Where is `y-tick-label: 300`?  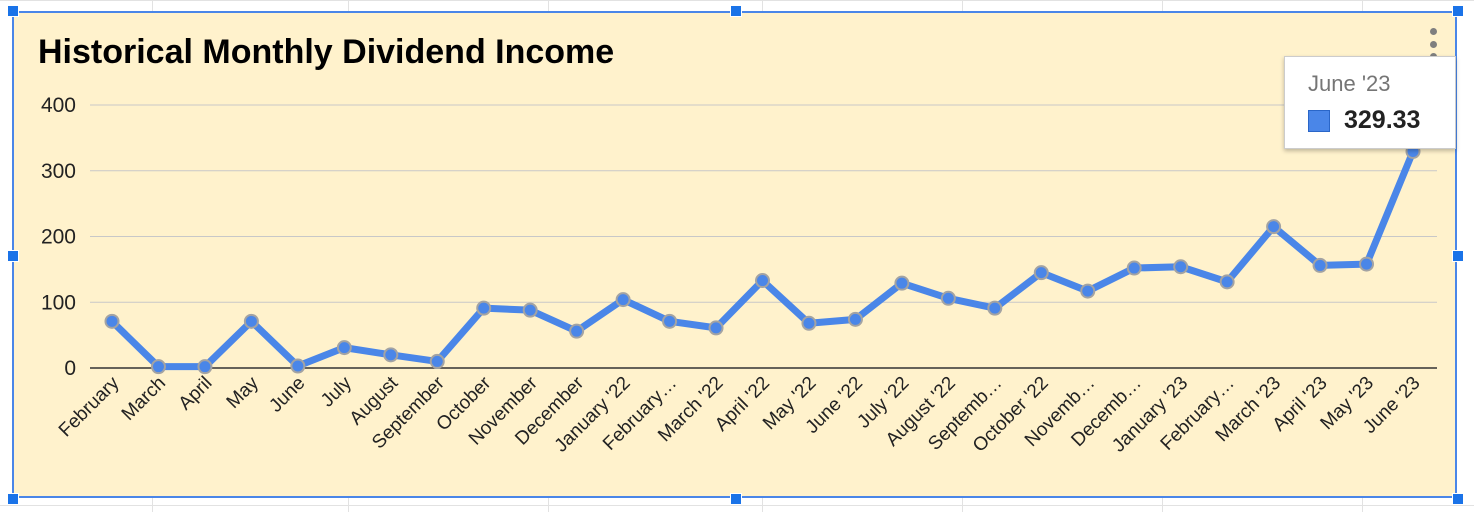
y-tick-label: 300 is located at coordinates (58, 171).